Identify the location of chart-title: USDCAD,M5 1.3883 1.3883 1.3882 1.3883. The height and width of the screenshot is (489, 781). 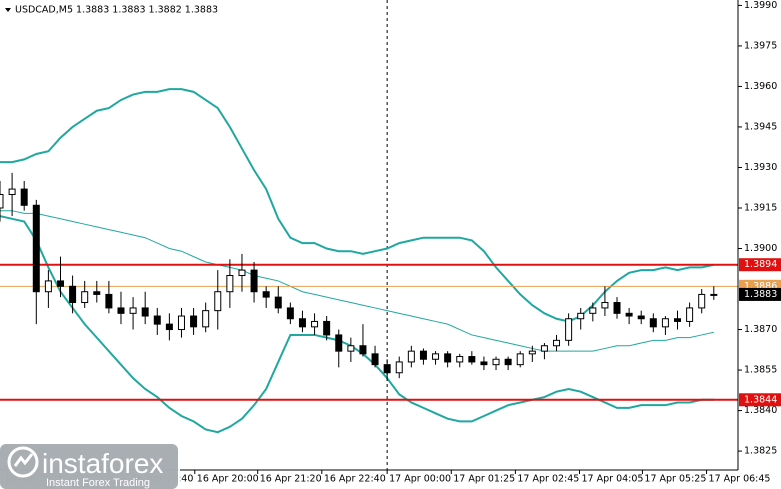
(116, 10).